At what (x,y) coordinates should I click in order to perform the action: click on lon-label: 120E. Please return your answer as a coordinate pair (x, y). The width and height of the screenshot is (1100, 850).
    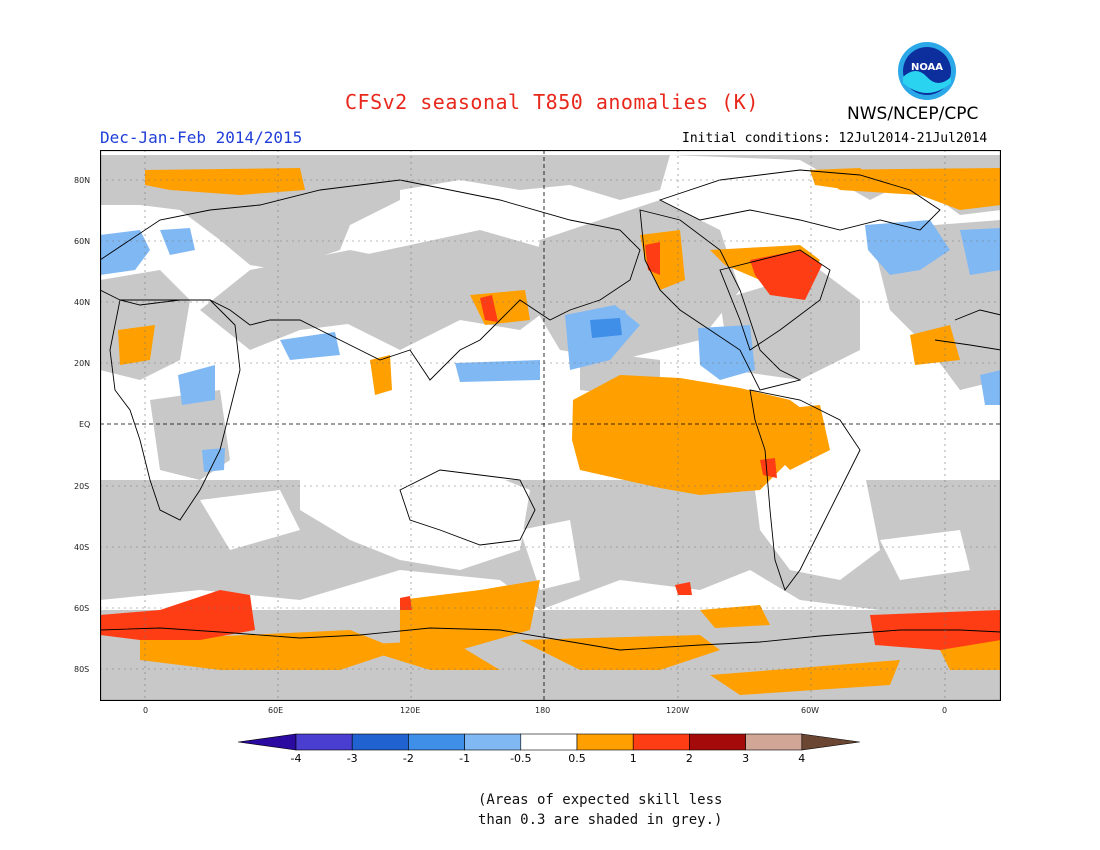
    Looking at the image, I should click on (410, 710).